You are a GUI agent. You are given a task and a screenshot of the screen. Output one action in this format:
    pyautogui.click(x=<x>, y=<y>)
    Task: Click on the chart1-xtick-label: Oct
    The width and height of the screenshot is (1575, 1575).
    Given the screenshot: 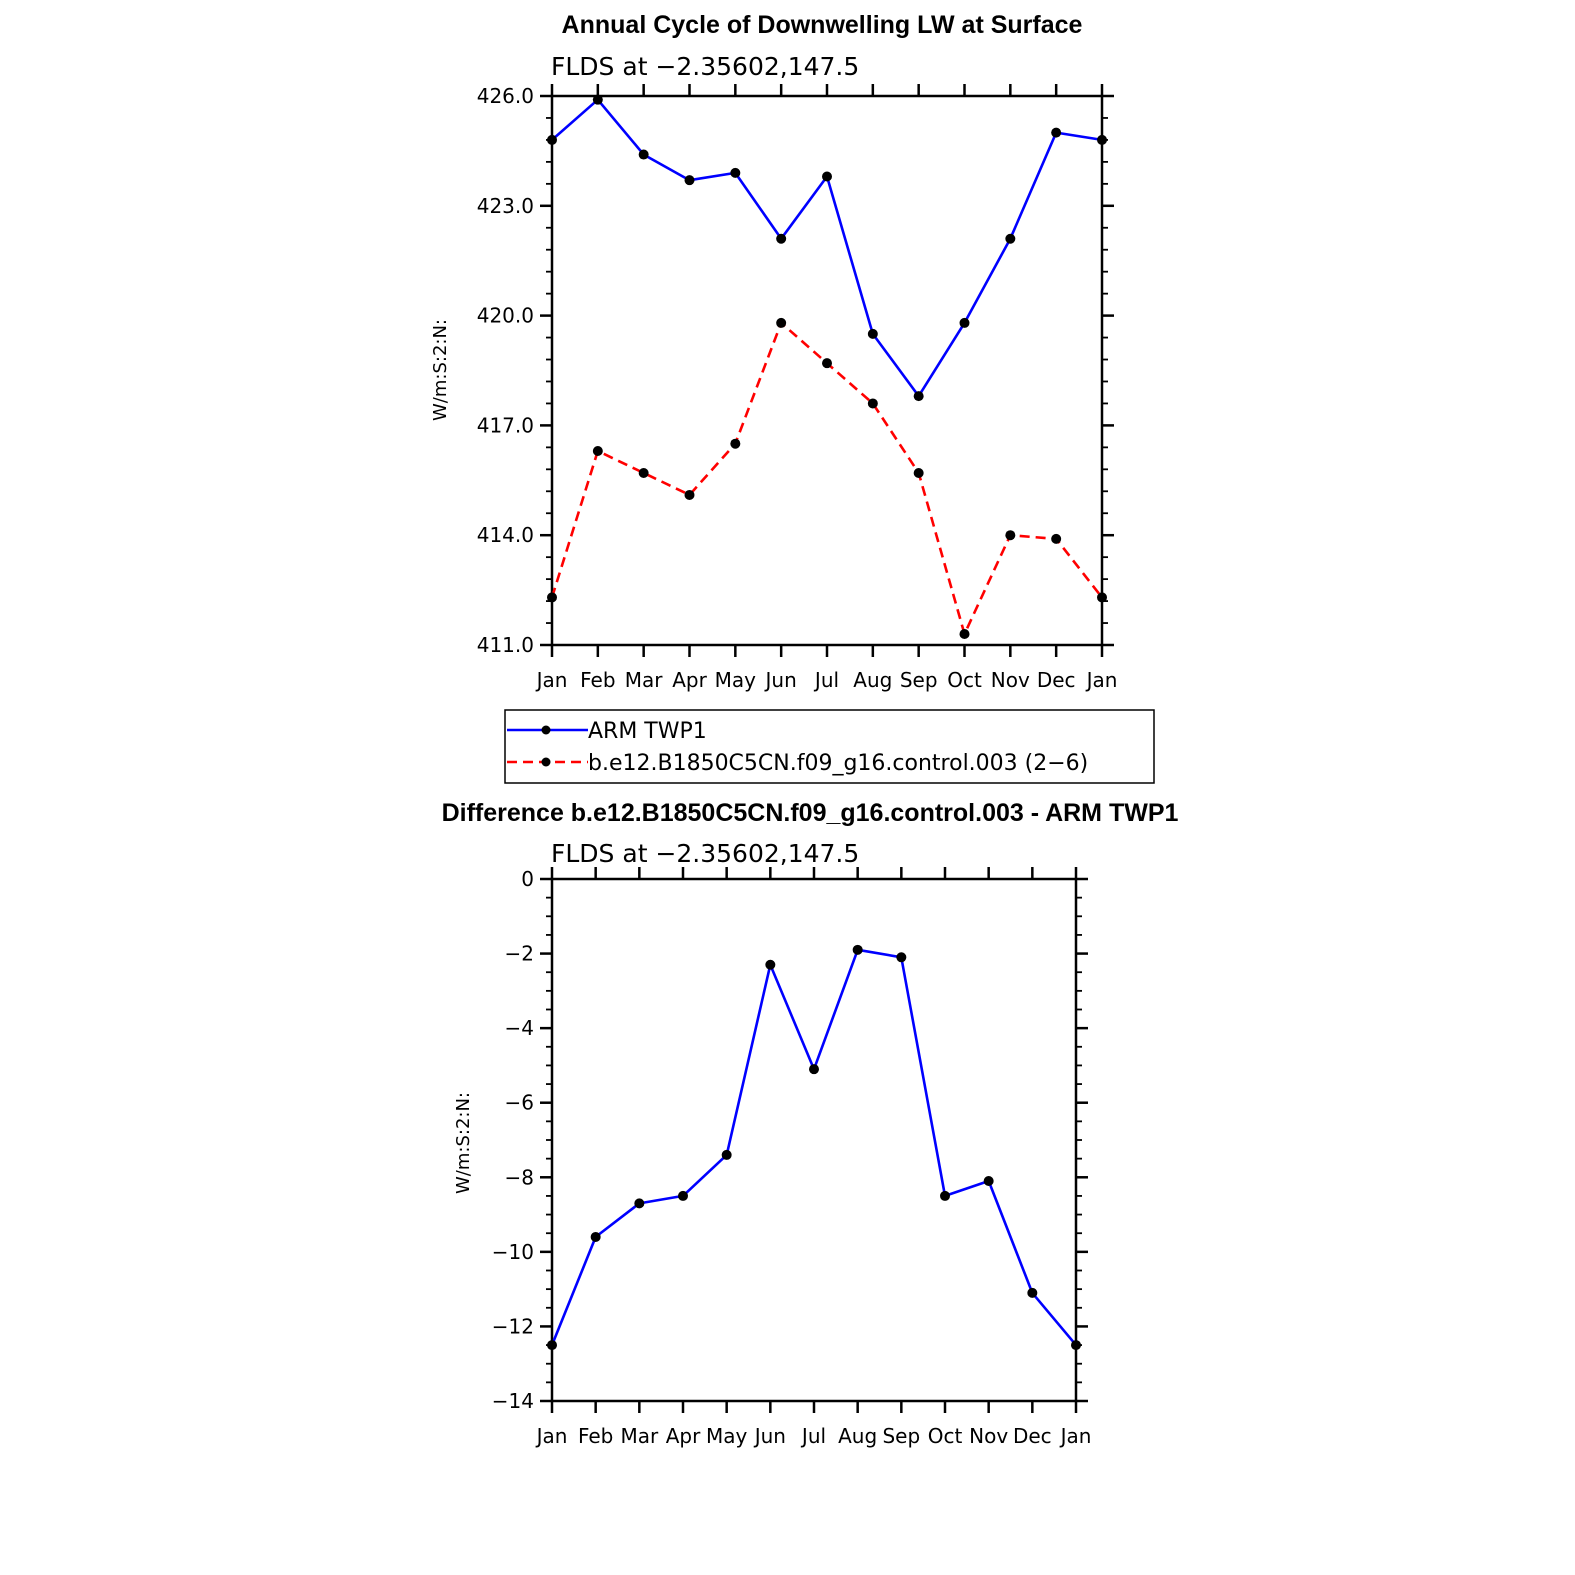 What is the action you would take?
    pyautogui.click(x=964, y=680)
    